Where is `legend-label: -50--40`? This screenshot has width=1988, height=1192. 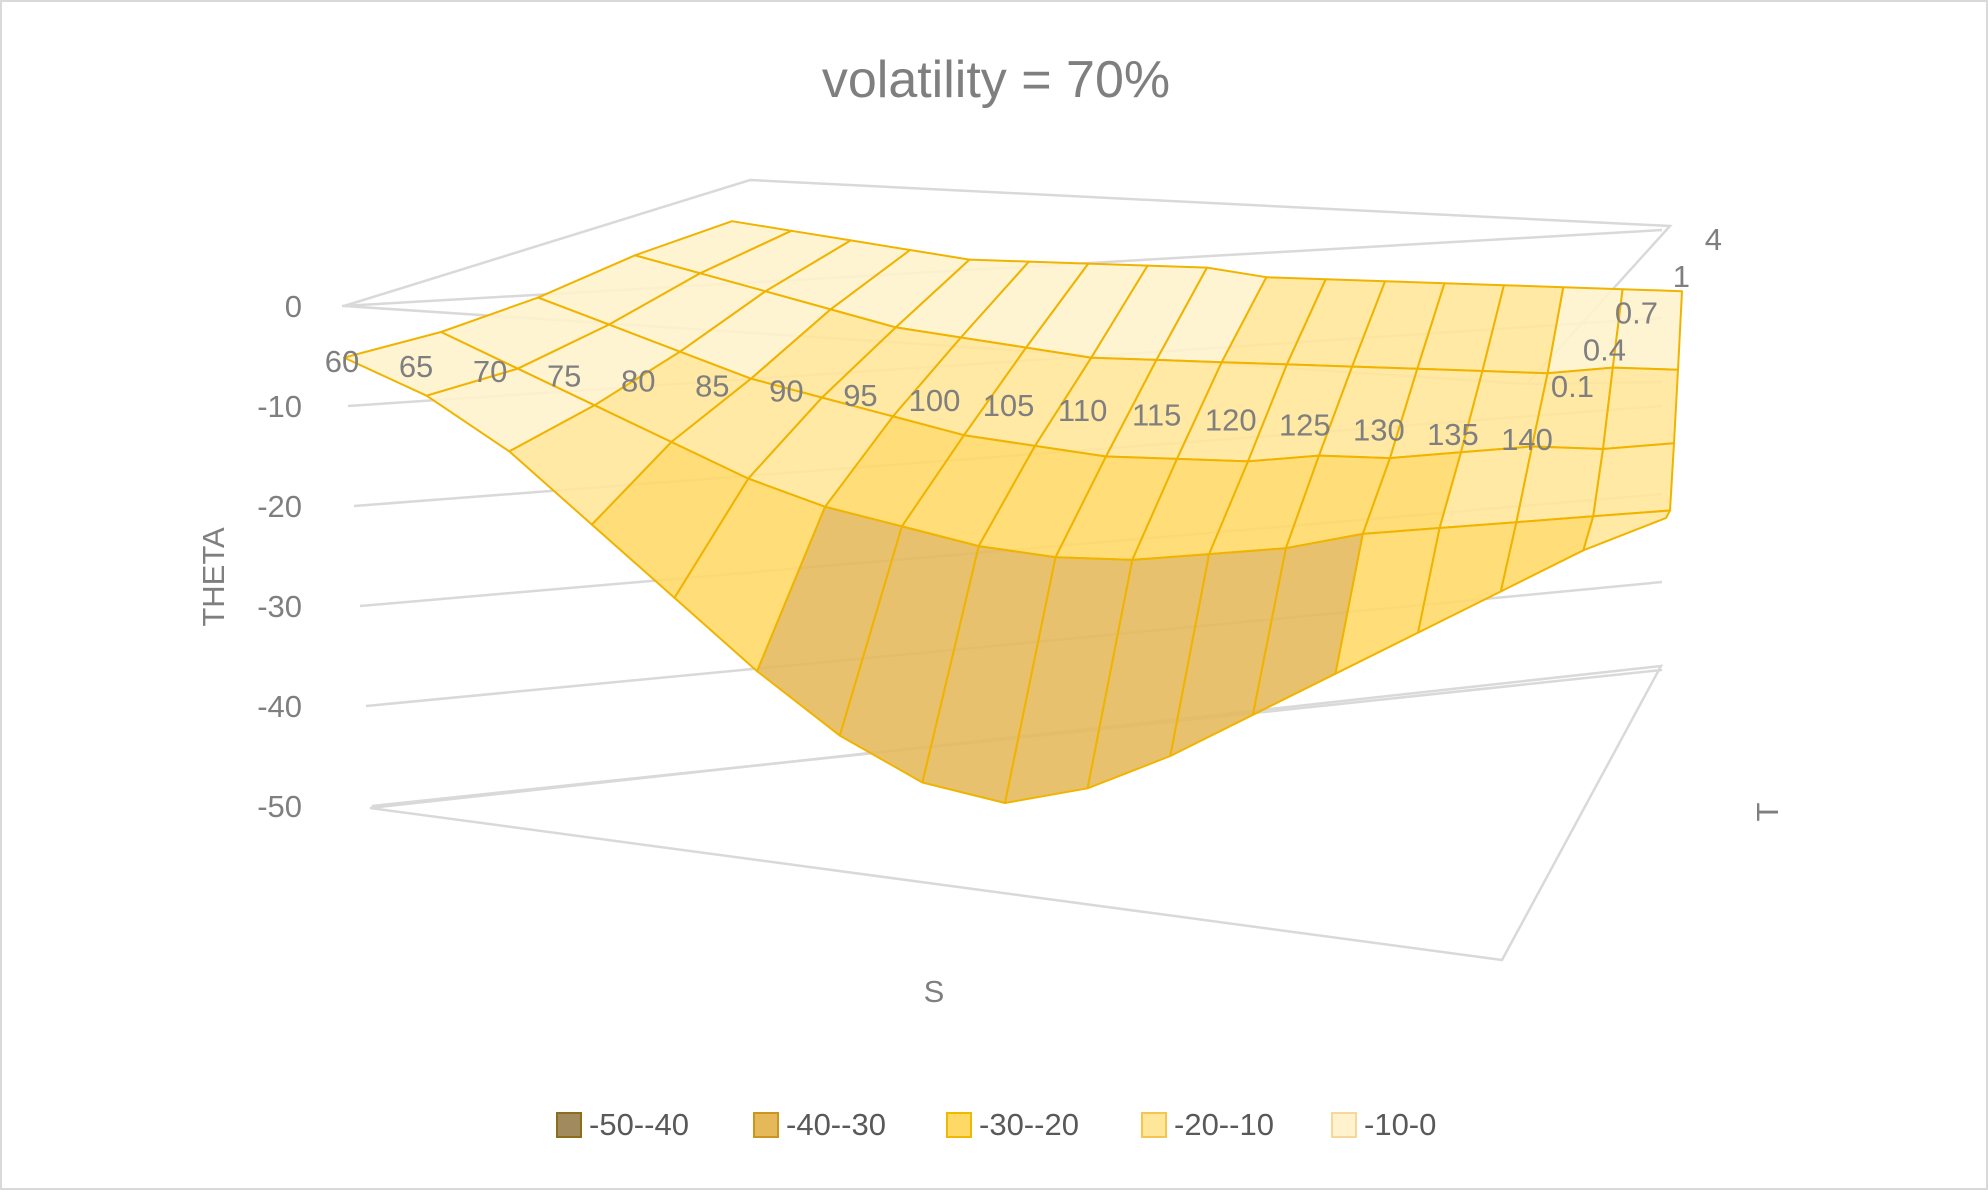 legend-label: -50--40 is located at coordinates (639, 1124).